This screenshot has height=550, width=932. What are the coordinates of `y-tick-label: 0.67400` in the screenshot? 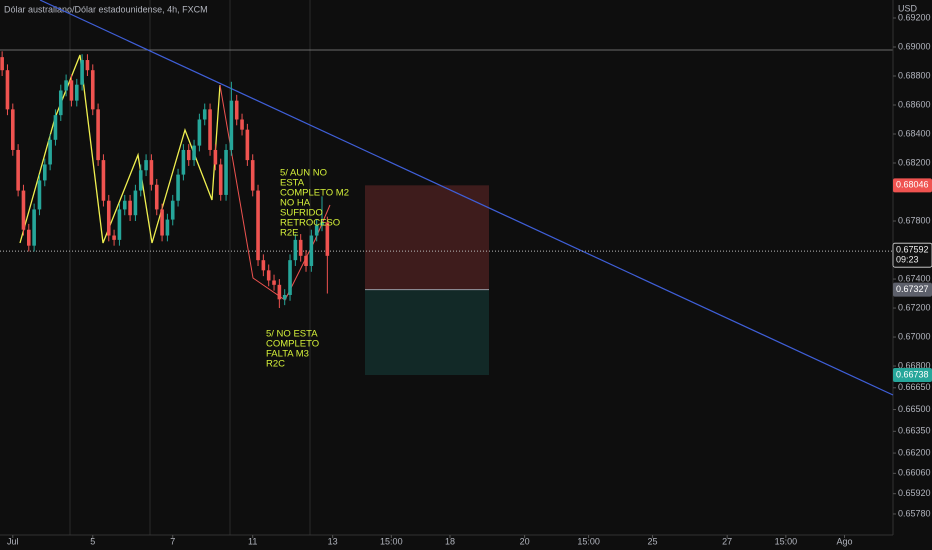 It's located at (914, 278).